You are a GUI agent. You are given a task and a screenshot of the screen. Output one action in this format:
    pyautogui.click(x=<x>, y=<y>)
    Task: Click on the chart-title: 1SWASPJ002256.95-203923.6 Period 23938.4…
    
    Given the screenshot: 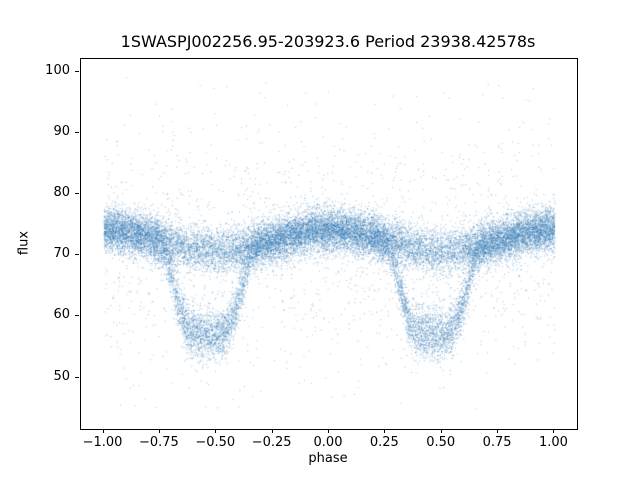 What is the action you would take?
    pyautogui.click(x=328, y=41)
    